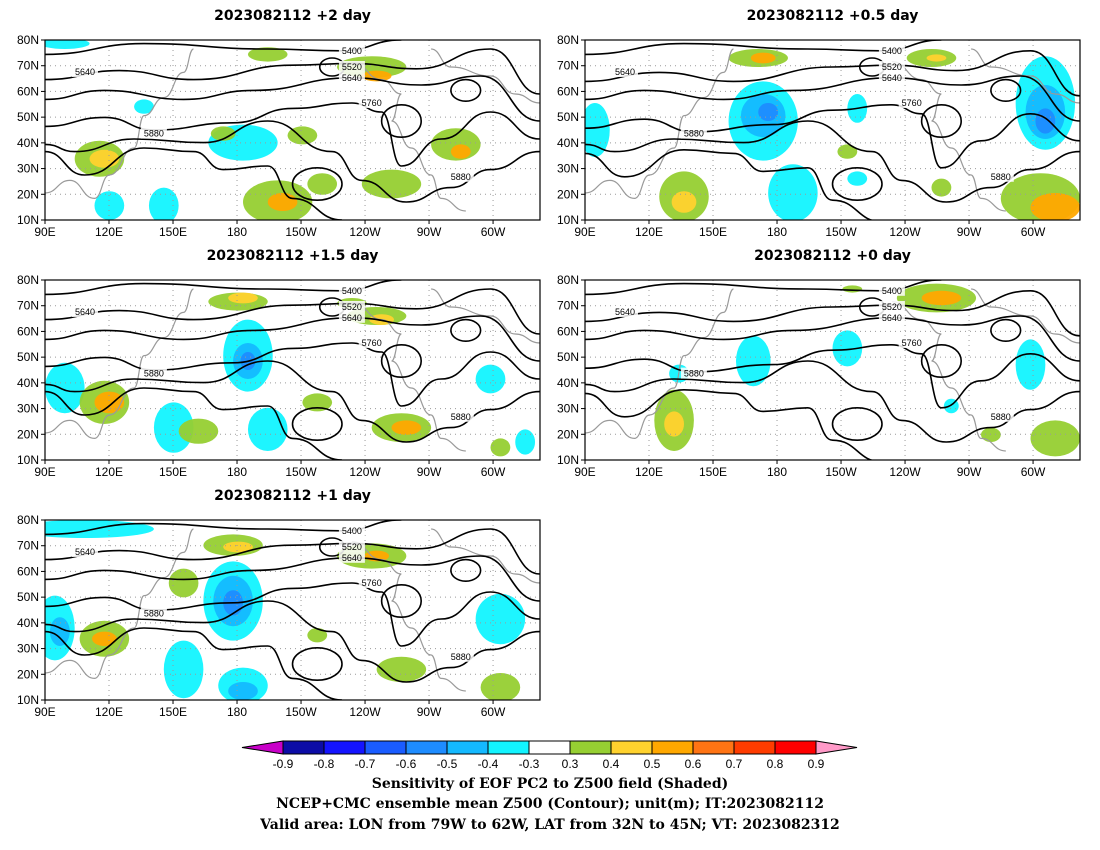  Describe the element at coordinates (301, 232) in the screenshot. I see `lon-tick-label: 150W` at that location.